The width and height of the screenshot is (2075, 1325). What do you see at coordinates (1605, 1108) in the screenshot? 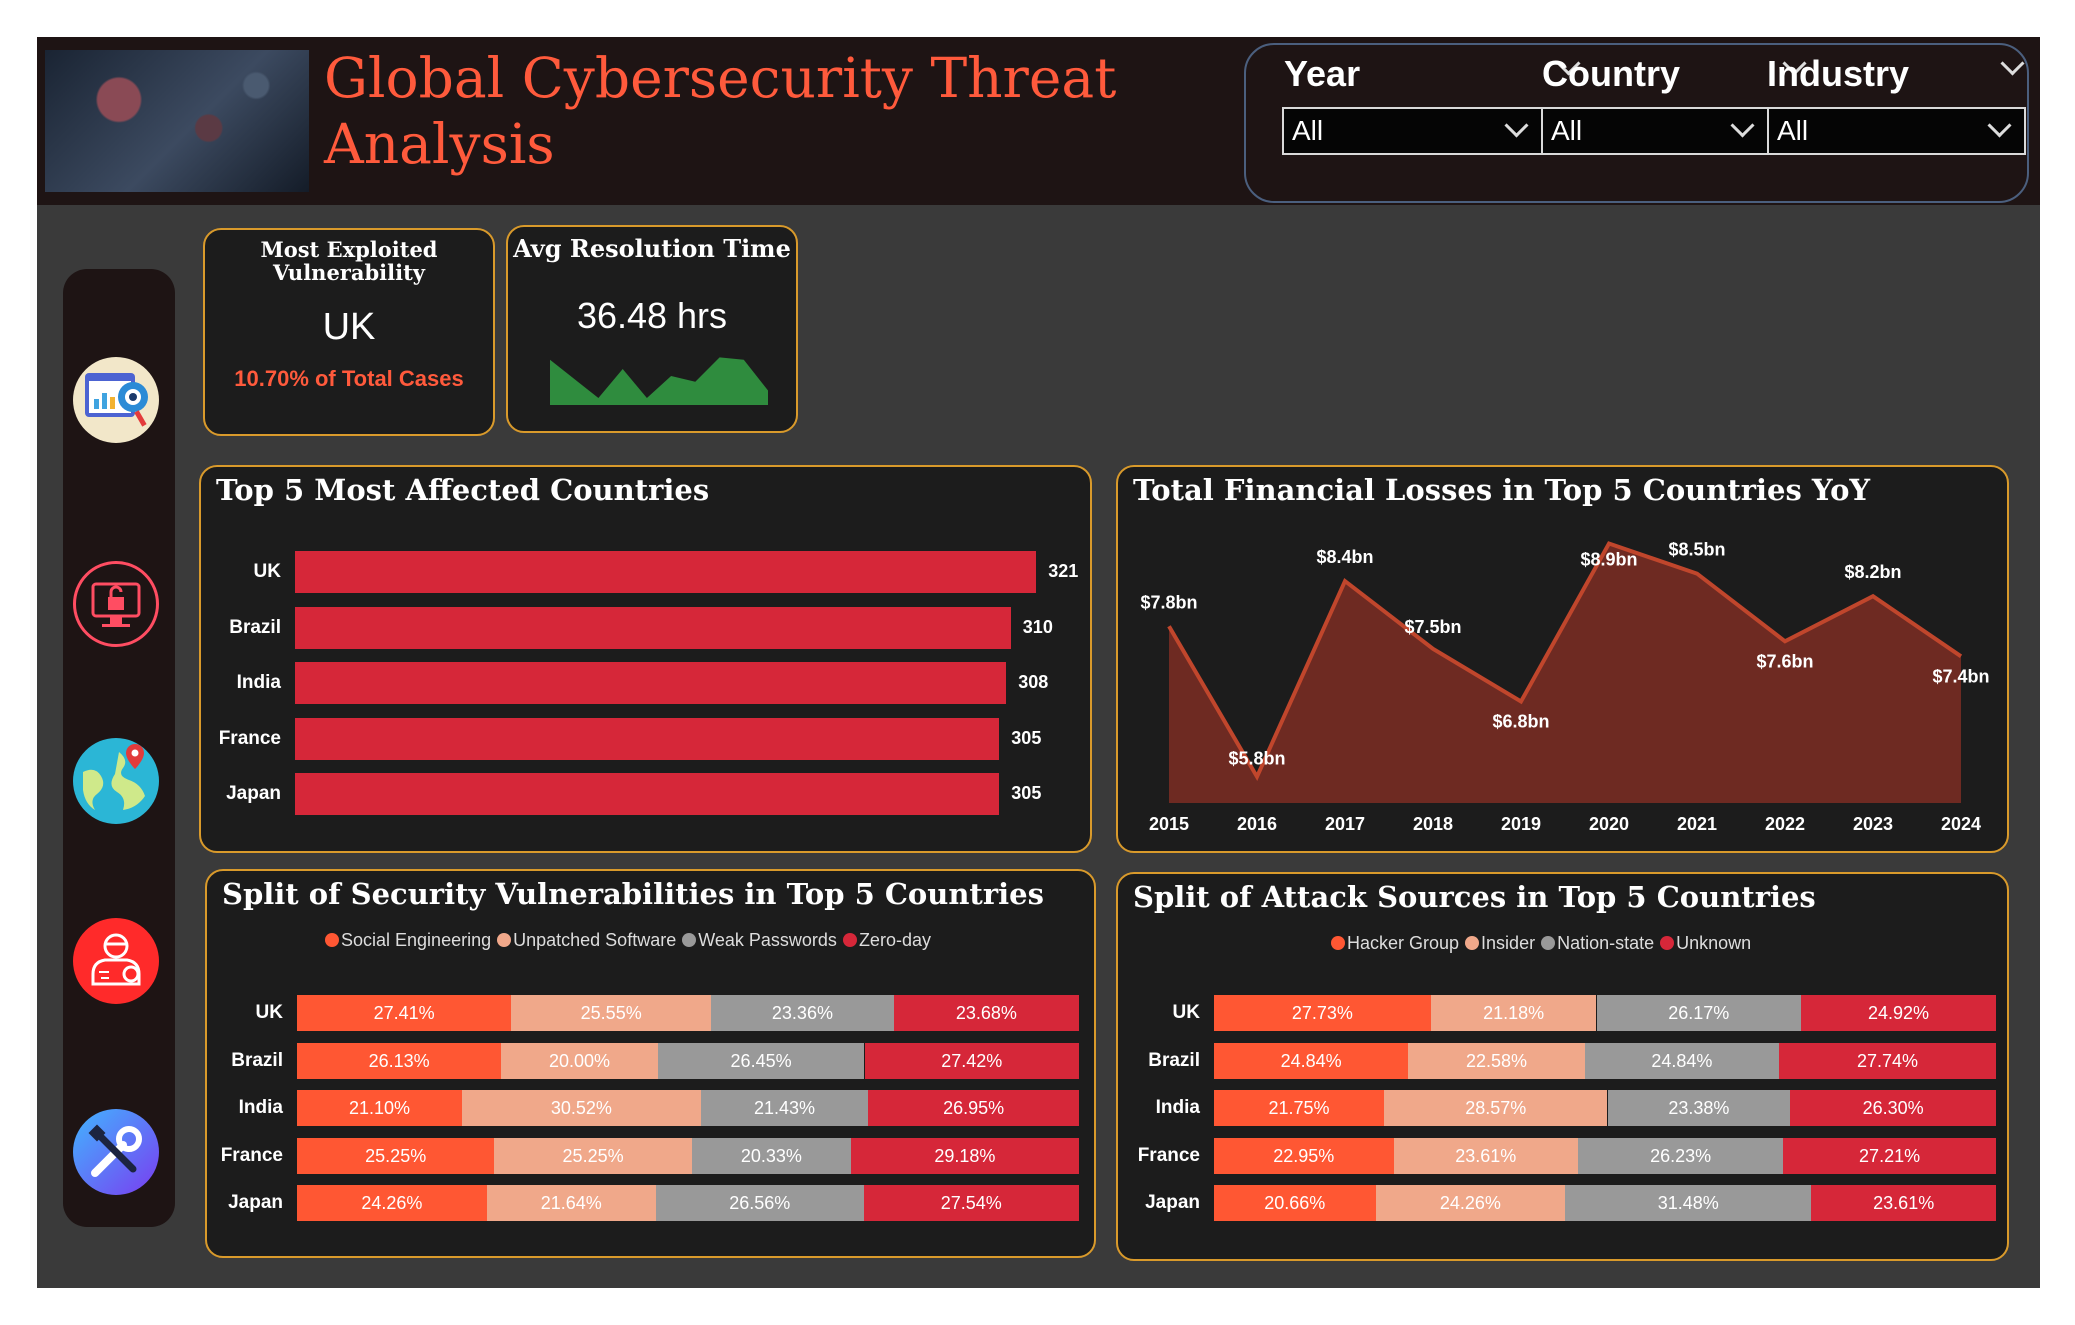
I see `stacked-bar-row: 21.75% 28.57% 23.38% 26.30%` at bounding box center [1605, 1108].